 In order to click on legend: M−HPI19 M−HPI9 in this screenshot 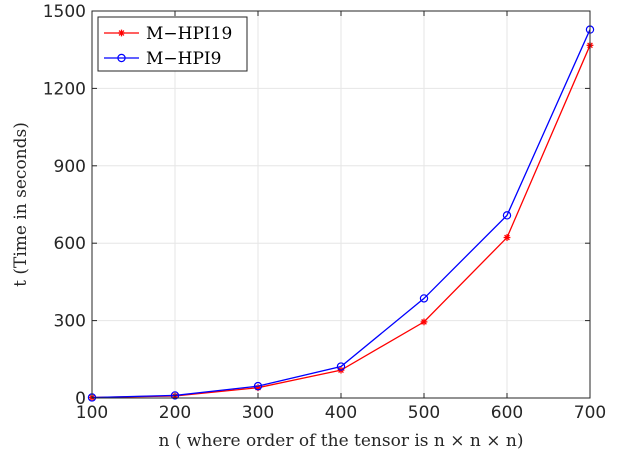, I will do `click(172, 44)`.